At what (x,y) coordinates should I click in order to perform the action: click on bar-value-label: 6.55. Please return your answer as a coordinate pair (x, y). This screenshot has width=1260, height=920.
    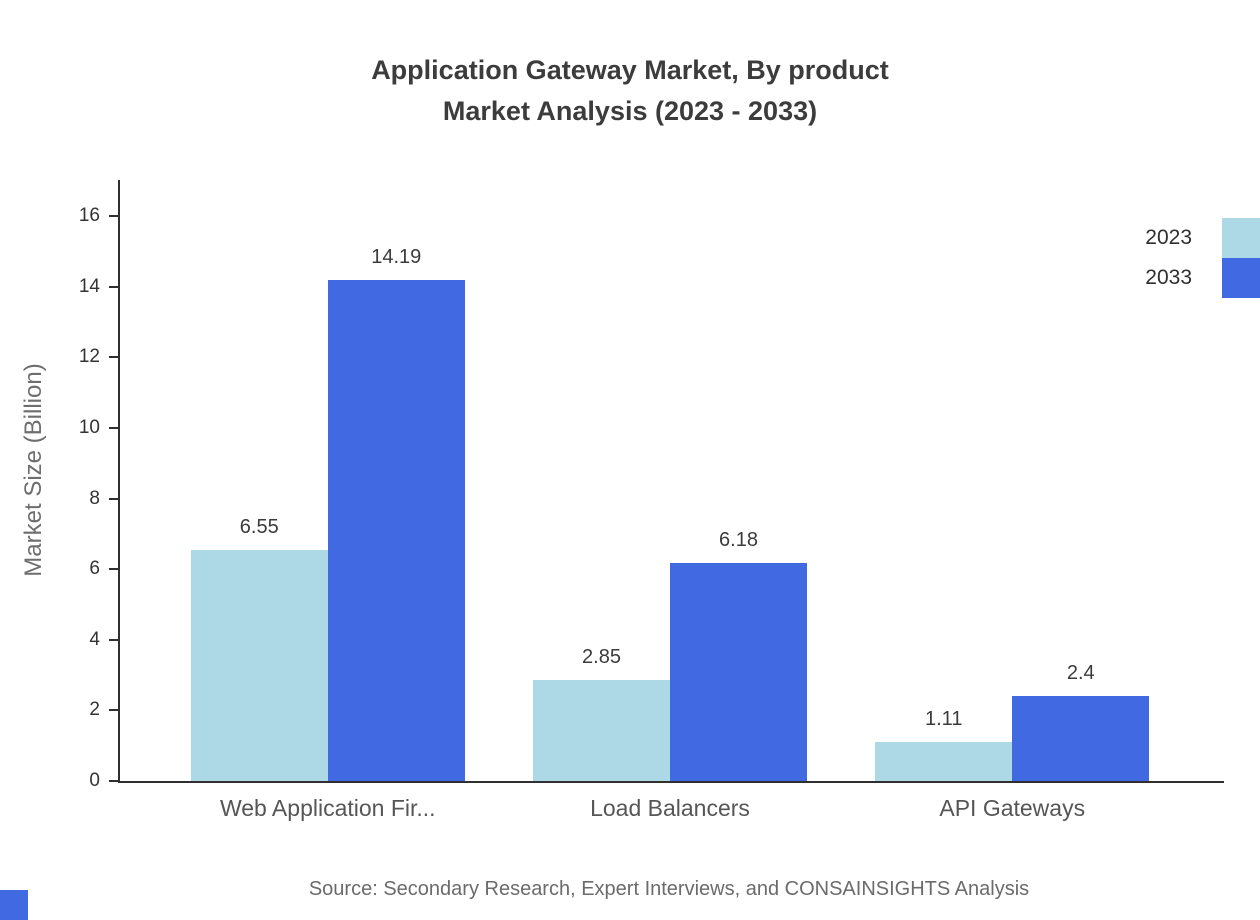
    Looking at the image, I should click on (259, 526).